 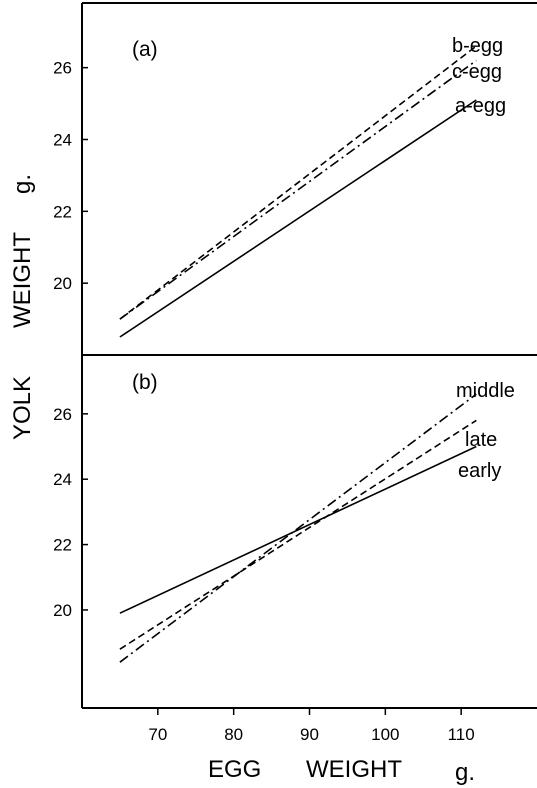 What do you see at coordinates (485, 391) in the screenshot?
I see `series-label-middle: middle` at bounding box center [485, 391].